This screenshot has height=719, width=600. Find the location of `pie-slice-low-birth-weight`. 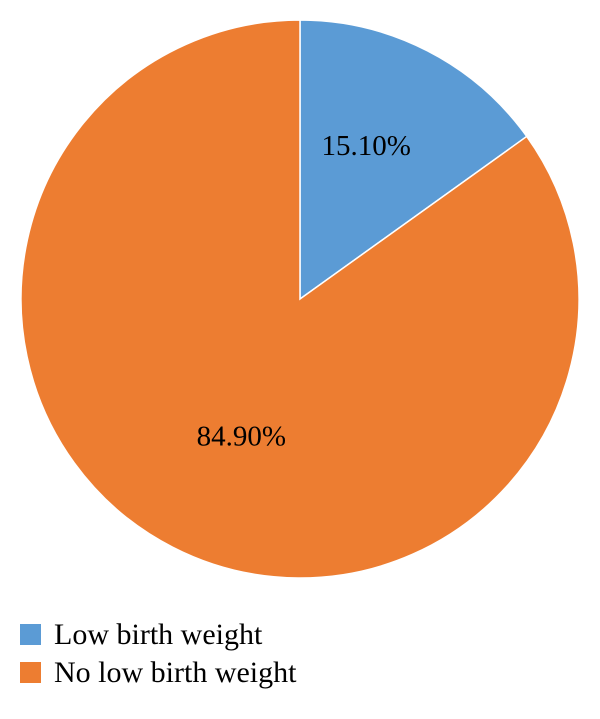

pie-slice-low-birth-weight is located at coordinates (413, 160).